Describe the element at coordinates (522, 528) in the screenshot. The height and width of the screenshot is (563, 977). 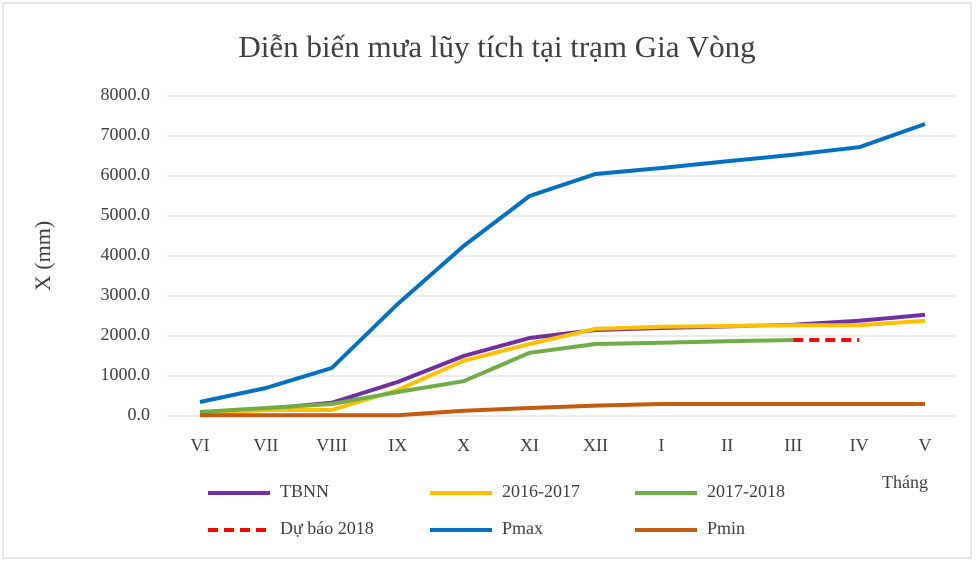
I see `legend-label: Pmax` at that location.